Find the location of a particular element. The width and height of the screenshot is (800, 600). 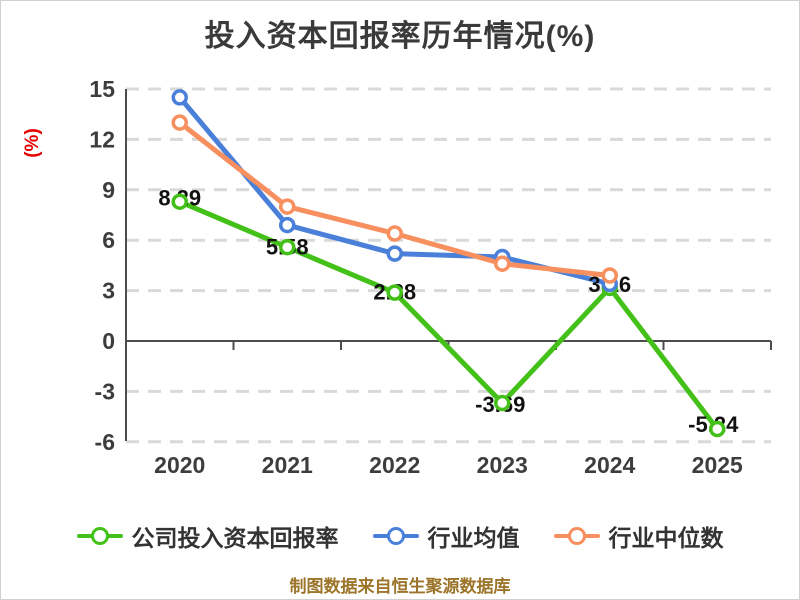

legend: 公司投入资本回报率 行业均值 行业中位数 is located at coordinates (400, 536).